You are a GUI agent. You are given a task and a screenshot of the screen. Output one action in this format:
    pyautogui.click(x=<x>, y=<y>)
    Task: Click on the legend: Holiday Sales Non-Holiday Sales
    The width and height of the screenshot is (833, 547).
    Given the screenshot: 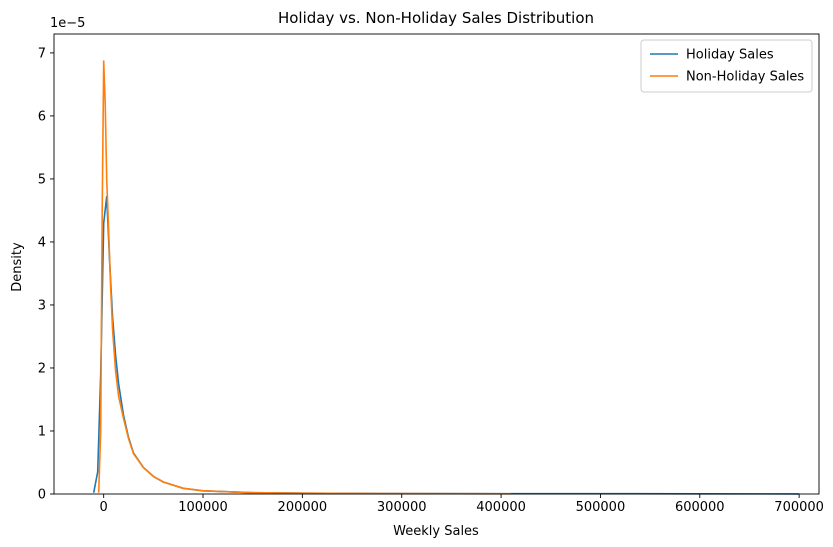 What is the action you would take?
    pyautogui.click(x=726, y=66)
    